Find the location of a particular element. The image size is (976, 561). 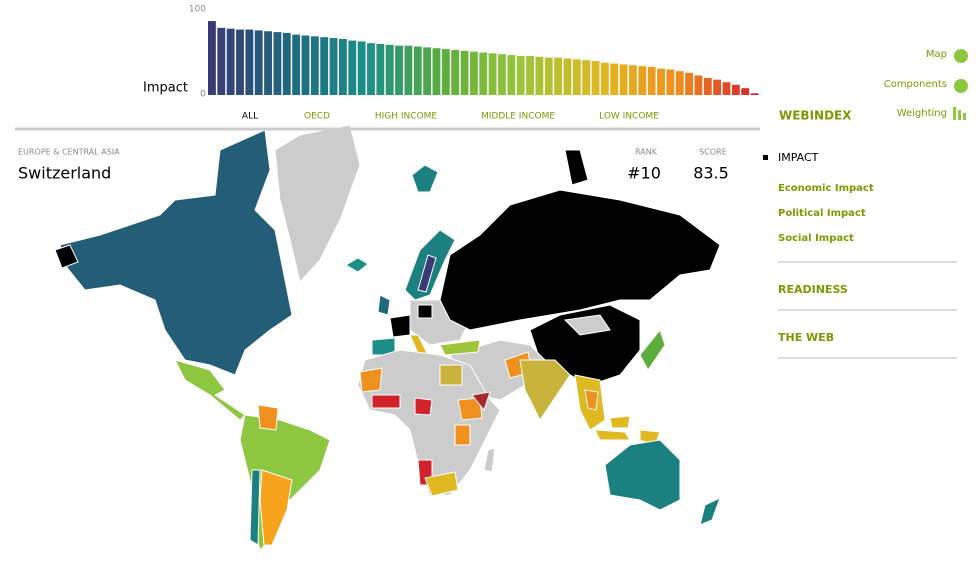

score-label: SCORE is located at coordinates (713, 152).